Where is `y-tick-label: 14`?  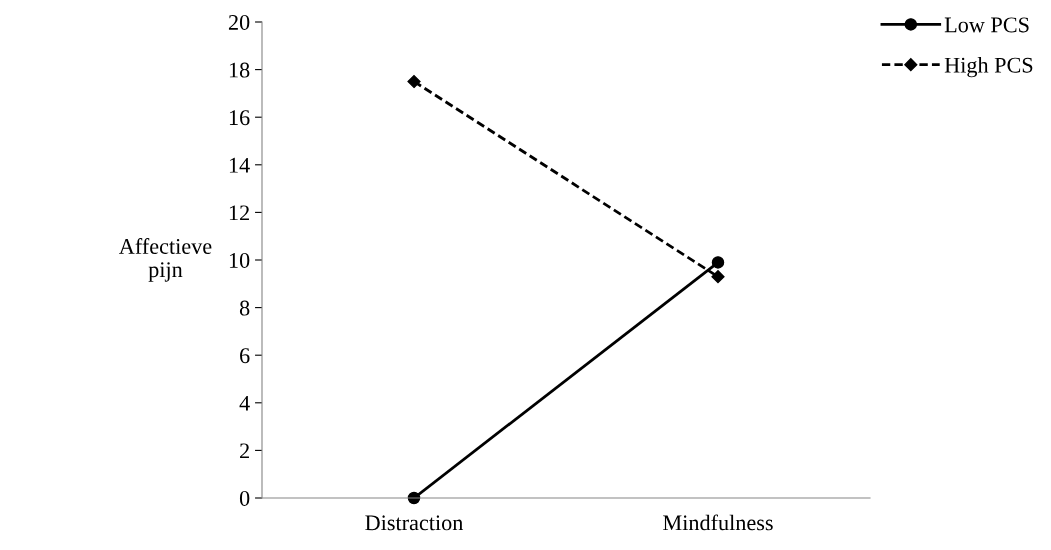
y-tick-label: 14 is located at coordinates (239, 165).